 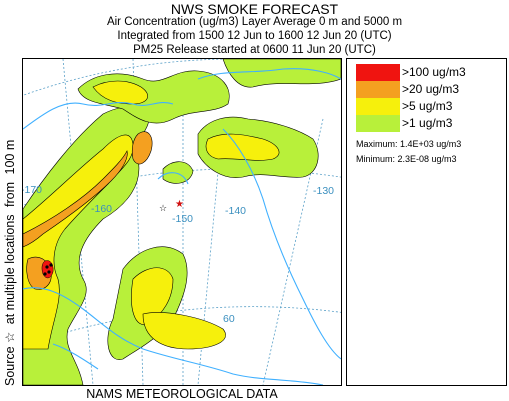 What do you see at coordinates (10, 157) in the screenshot?
I see `side-label-height: 100 m` at bounding box center [10, 157].